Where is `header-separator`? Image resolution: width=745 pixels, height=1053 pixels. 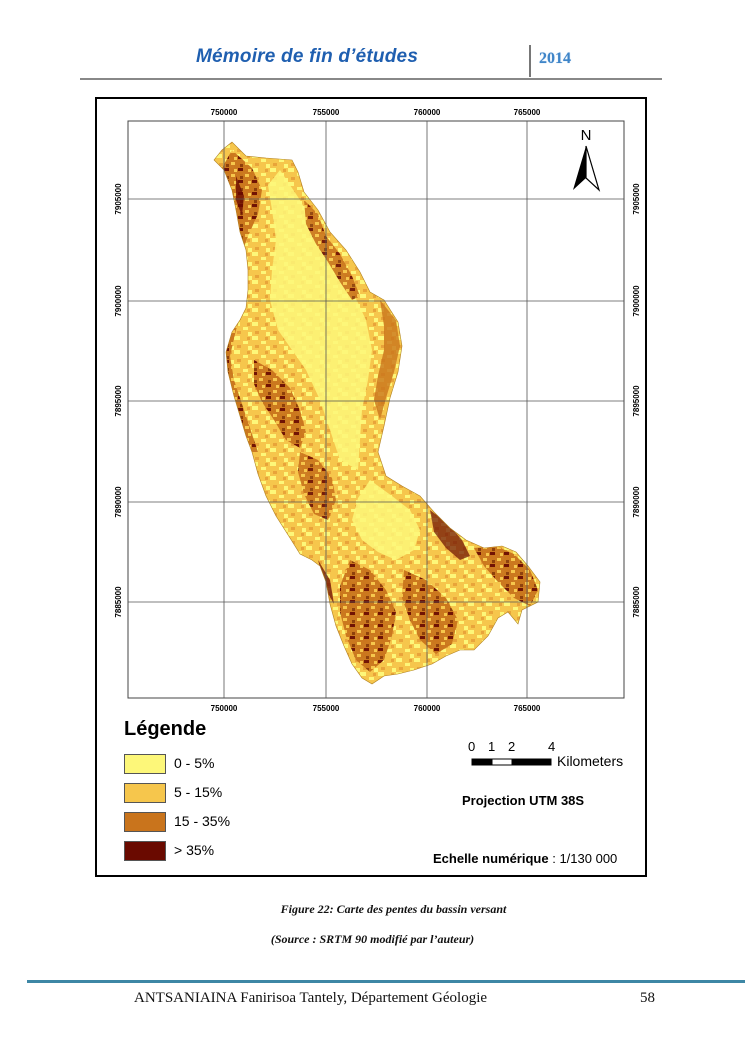
header-separator is located at coordinates (530, 61).